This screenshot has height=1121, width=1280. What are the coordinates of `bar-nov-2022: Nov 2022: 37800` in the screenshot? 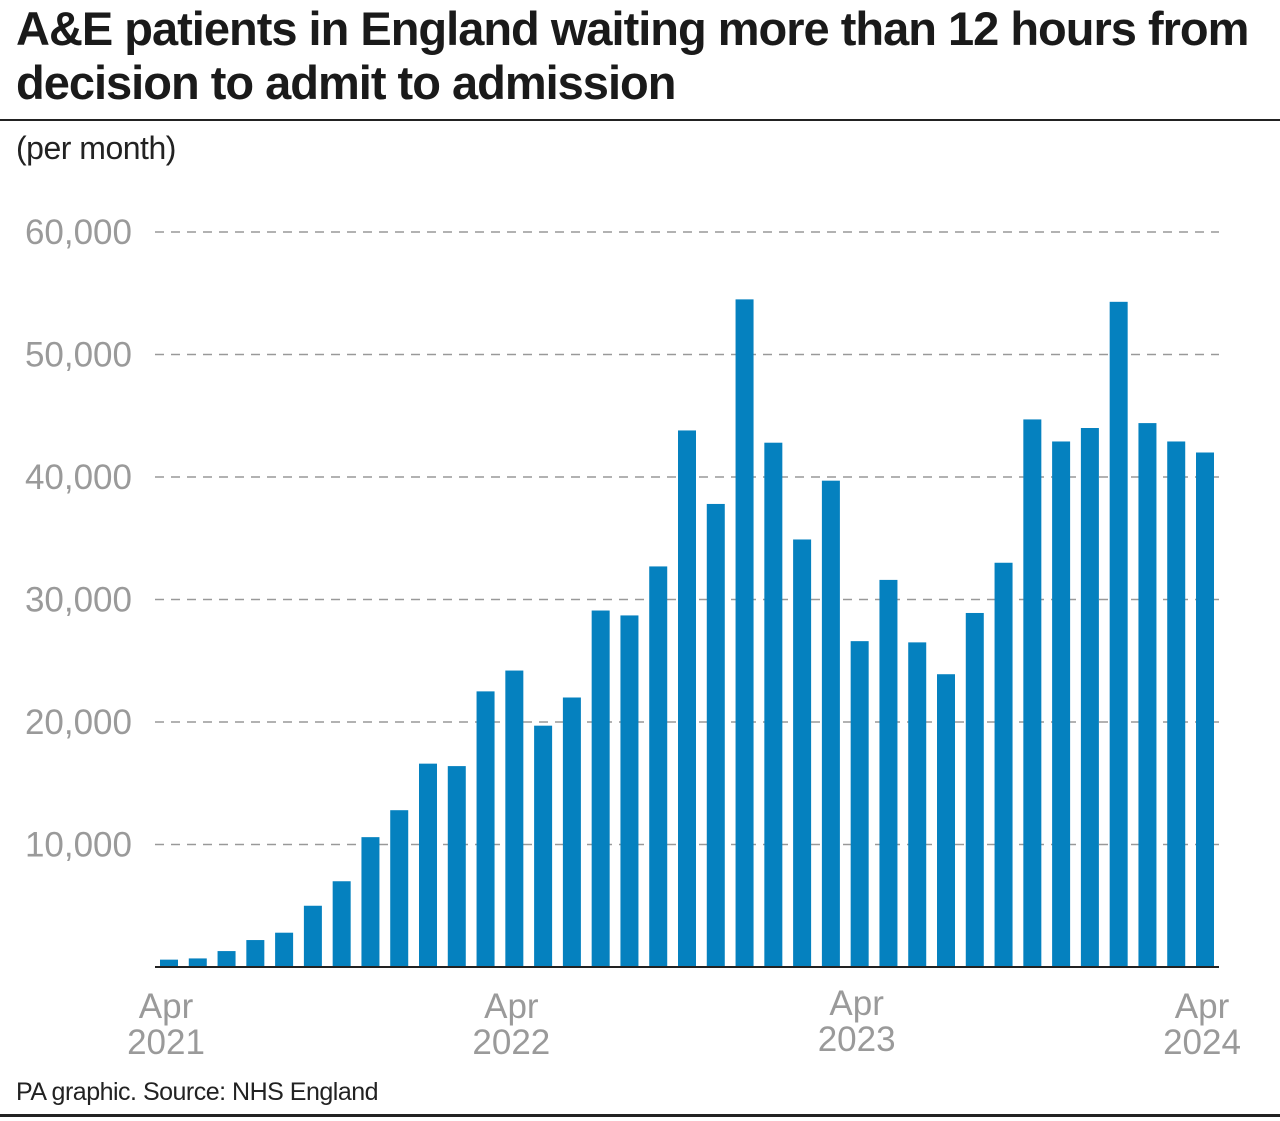 It's located at (715, 735).